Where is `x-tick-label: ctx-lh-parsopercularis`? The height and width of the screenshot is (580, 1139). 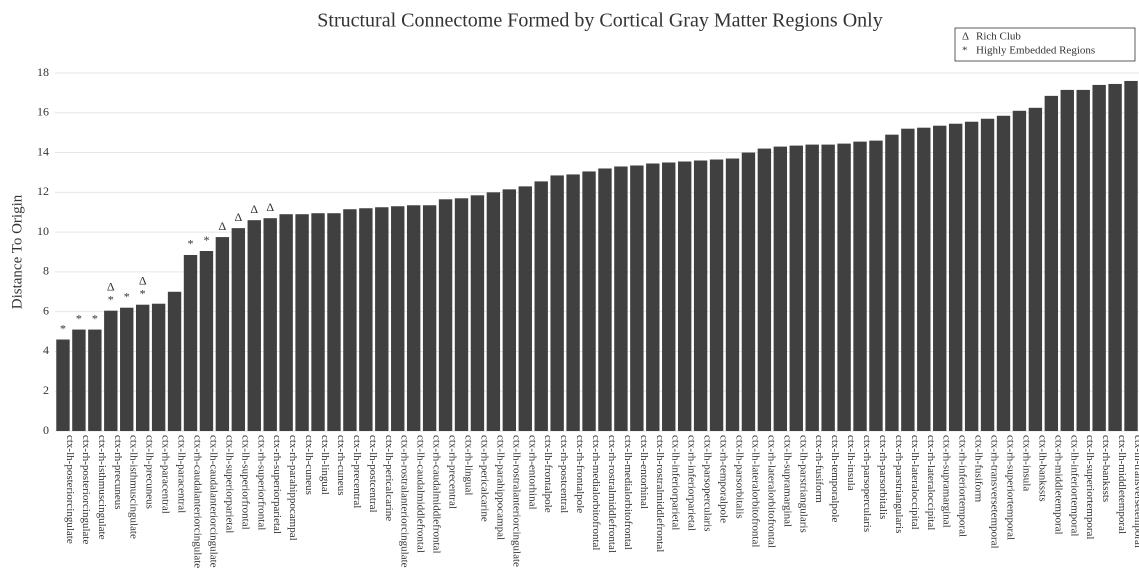 x-tick-label: ctx-lh-parsopercularis is located at coordinates (708, 483).